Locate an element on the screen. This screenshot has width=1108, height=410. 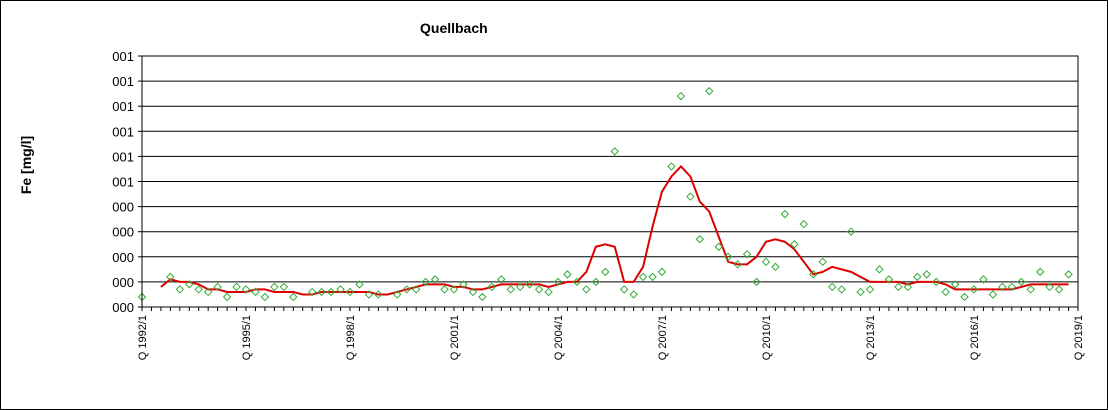
x-tick-label: Q 2007/1 is located at coordinates (663, 337).